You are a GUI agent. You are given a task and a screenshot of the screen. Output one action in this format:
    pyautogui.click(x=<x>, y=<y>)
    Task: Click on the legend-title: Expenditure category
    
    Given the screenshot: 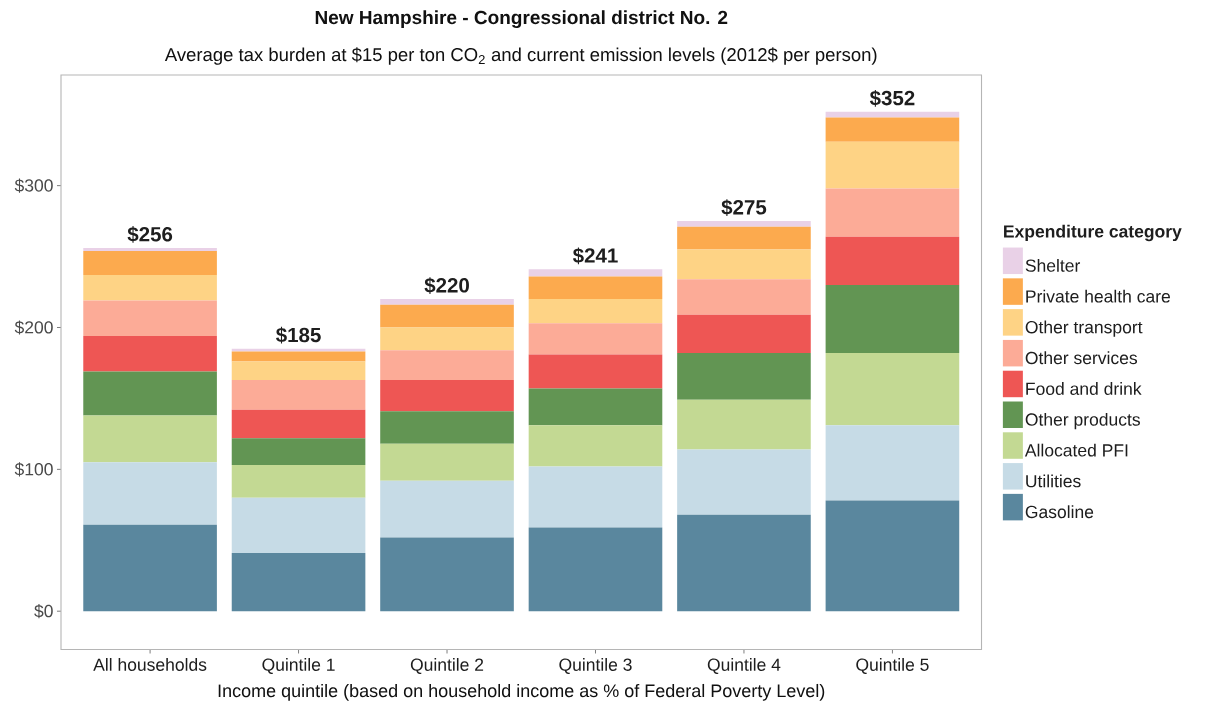 What is the action you would take?
    pyautogui.click(x=1093, y=233)
    